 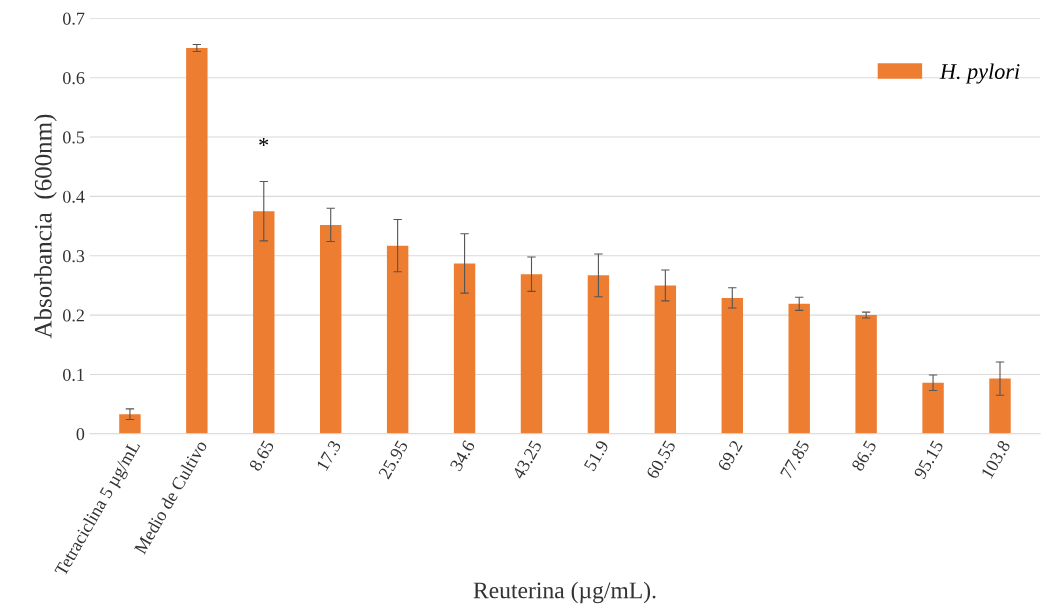 I want to click on annotation: *, so click(x=264, y=142).